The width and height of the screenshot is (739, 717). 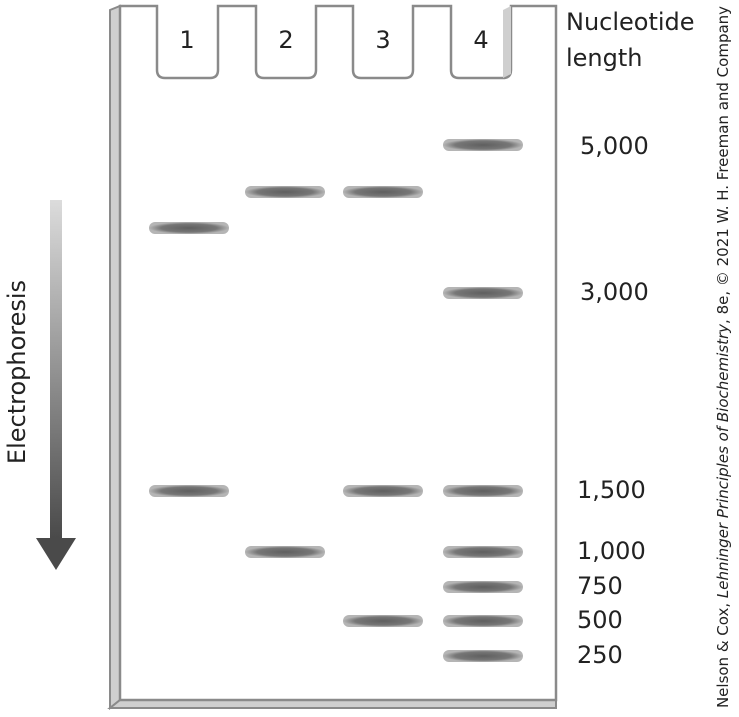 I want to click on header-nucleotide: Nucleotide, so click(x=630, y=22).